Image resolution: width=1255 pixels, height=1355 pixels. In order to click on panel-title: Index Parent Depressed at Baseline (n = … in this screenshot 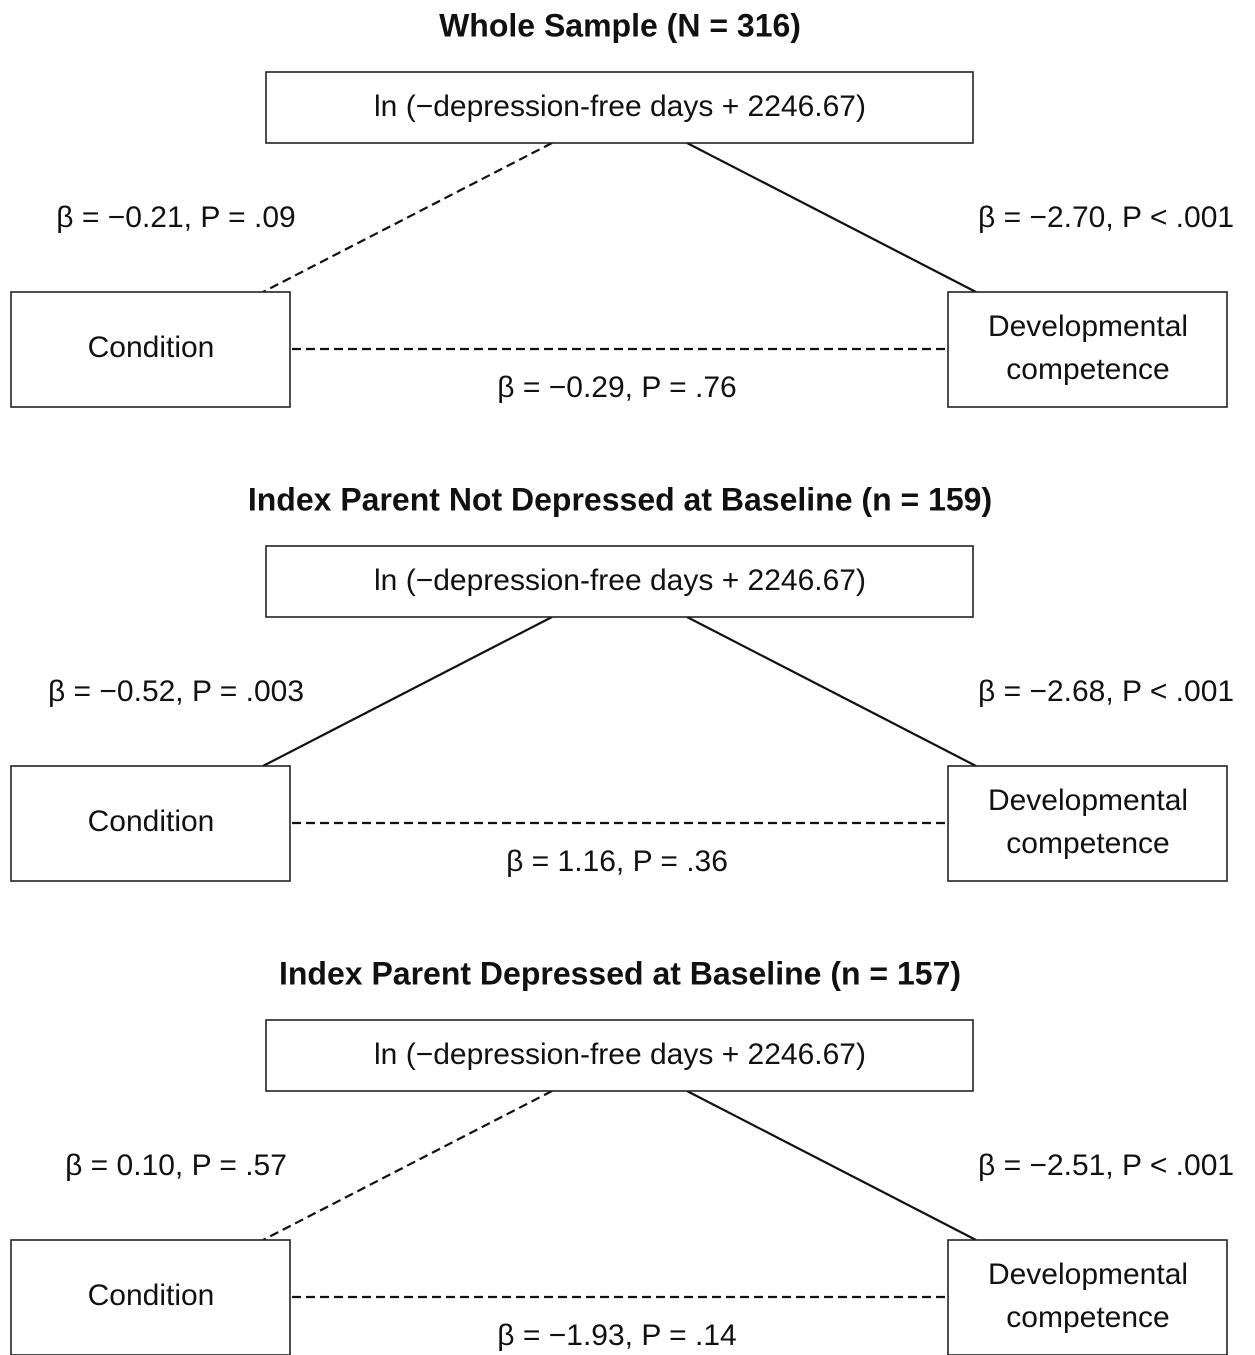, I will do `click(620, 973)`.